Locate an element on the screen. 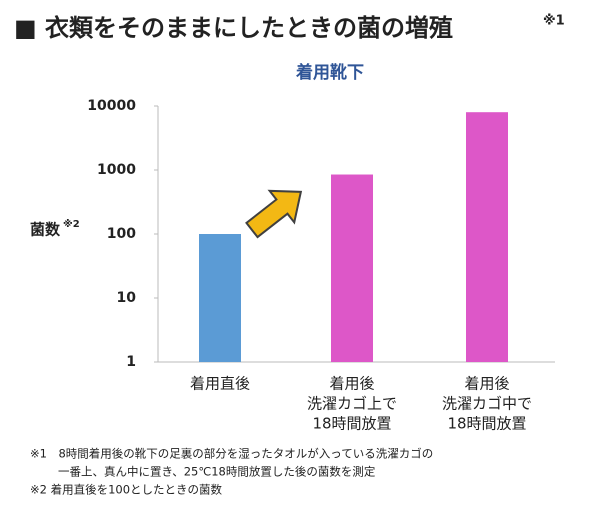 Image resolution: width=600 pixels, height=507 pixels. footnote: ※1 8時間着用後の靴下の足裏の部分を湿ったタオルが入っている洗濯カゴの is located at coordinates (231, 454).